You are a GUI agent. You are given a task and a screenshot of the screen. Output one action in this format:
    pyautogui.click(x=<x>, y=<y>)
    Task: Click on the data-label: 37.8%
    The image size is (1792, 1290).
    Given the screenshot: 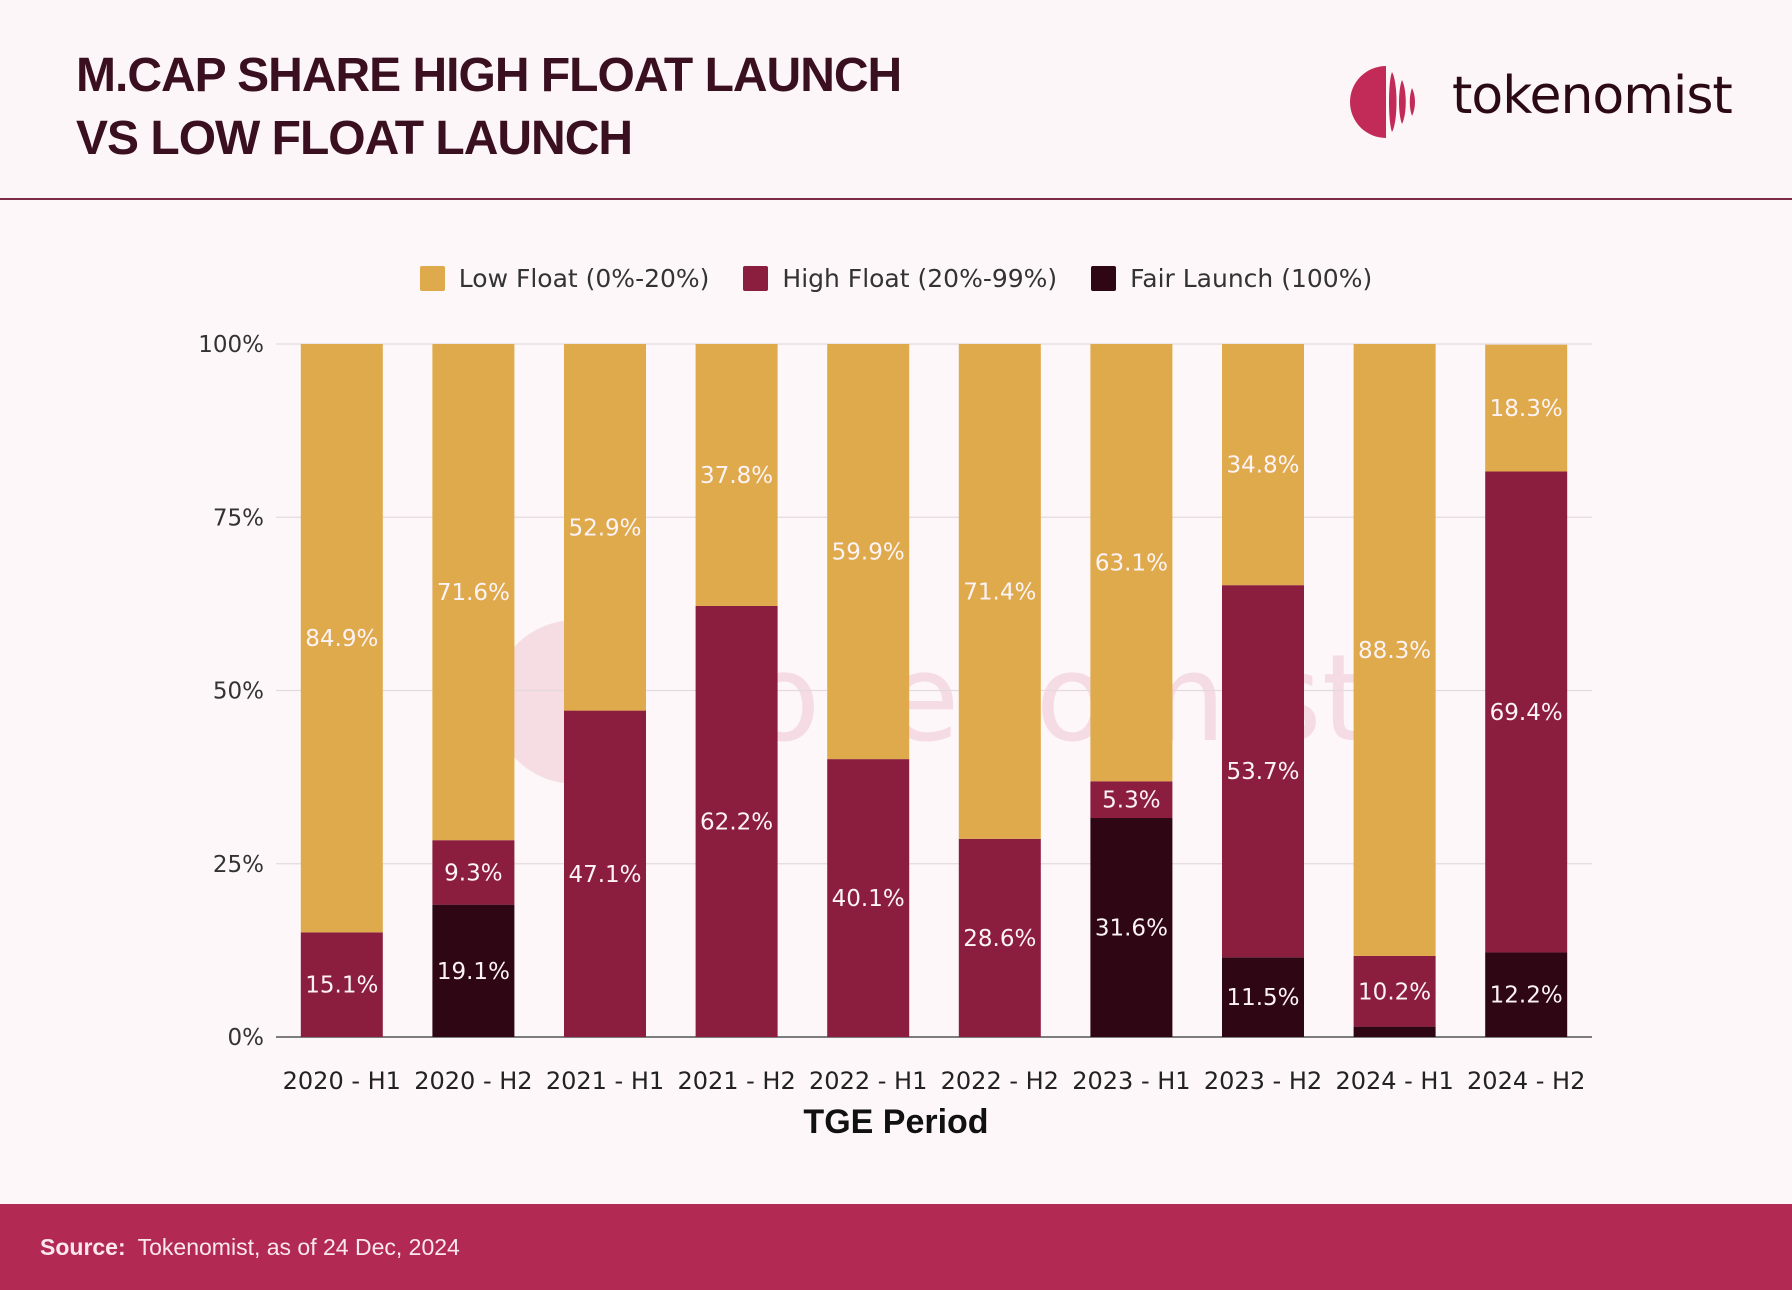 What is the action you would take?
    pyautogui.click(x=736, y=476)
    